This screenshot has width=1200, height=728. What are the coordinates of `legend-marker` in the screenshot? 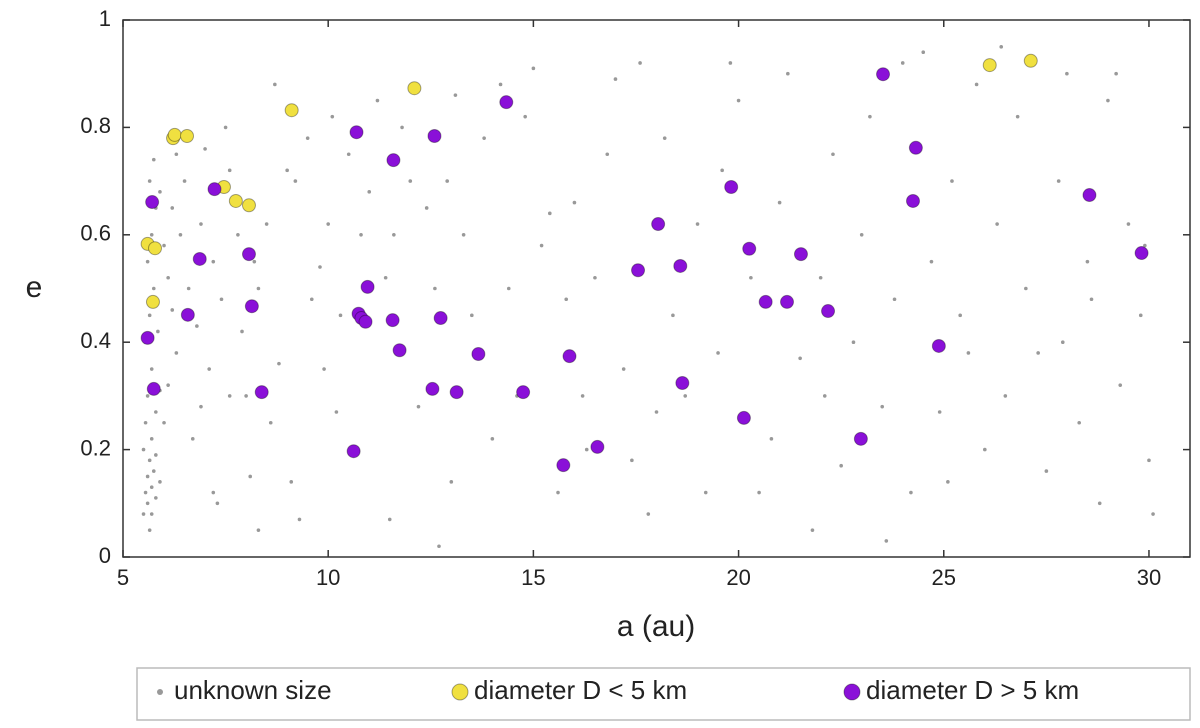 It's located at (160, 692).